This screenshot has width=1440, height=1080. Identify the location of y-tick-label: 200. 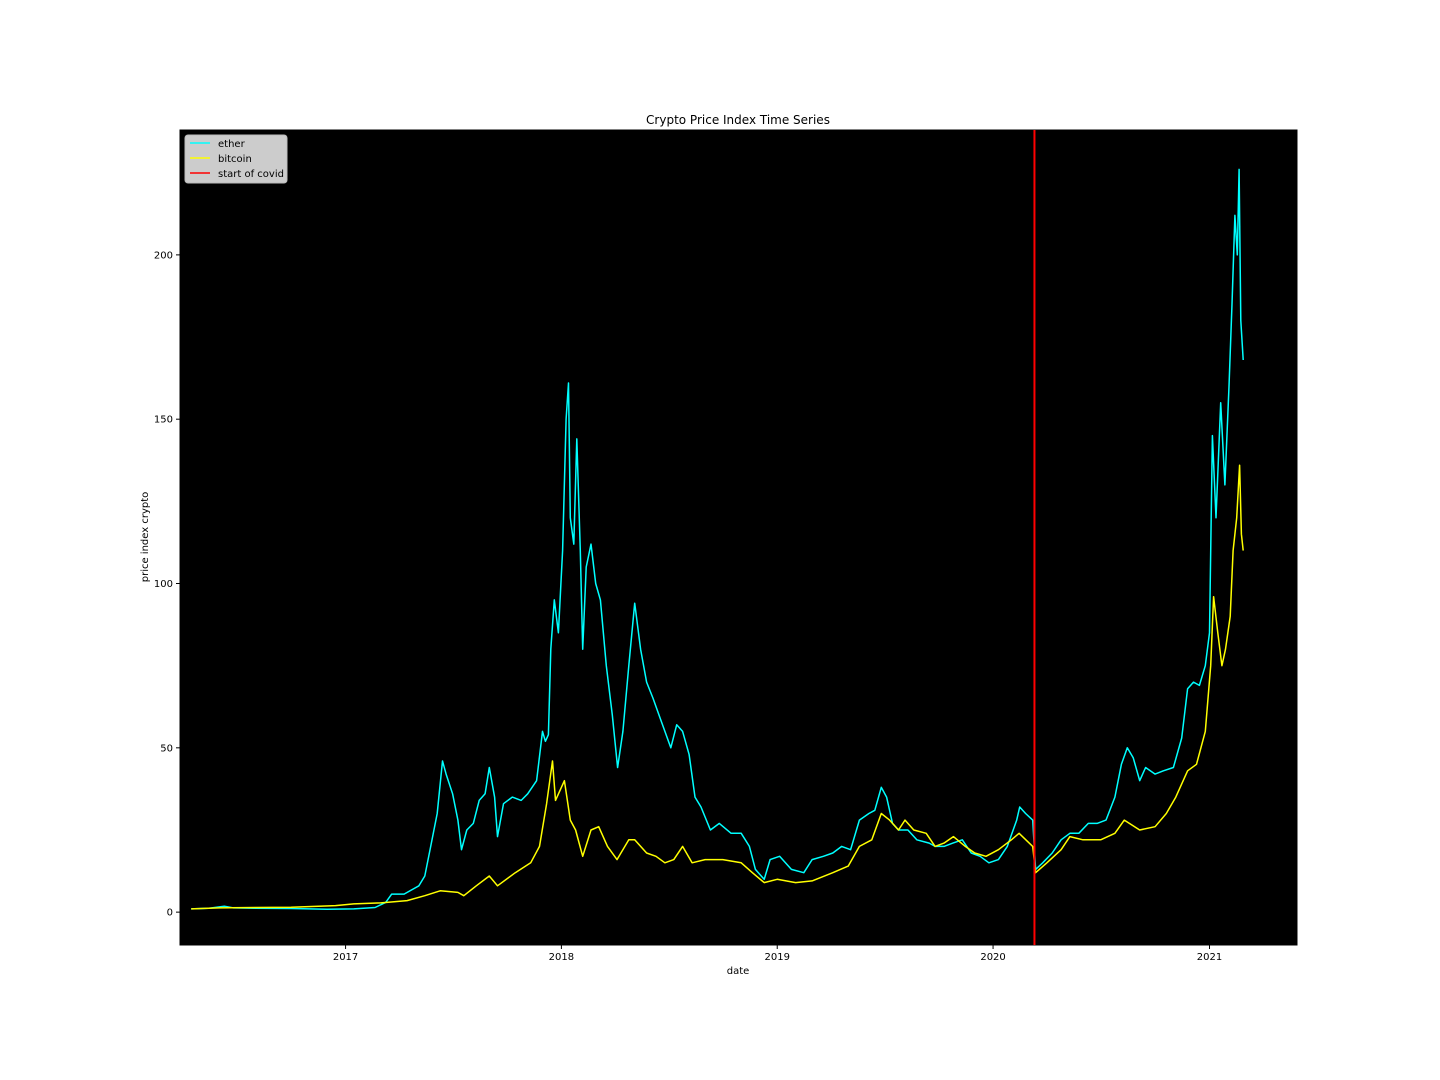
(163, 255).